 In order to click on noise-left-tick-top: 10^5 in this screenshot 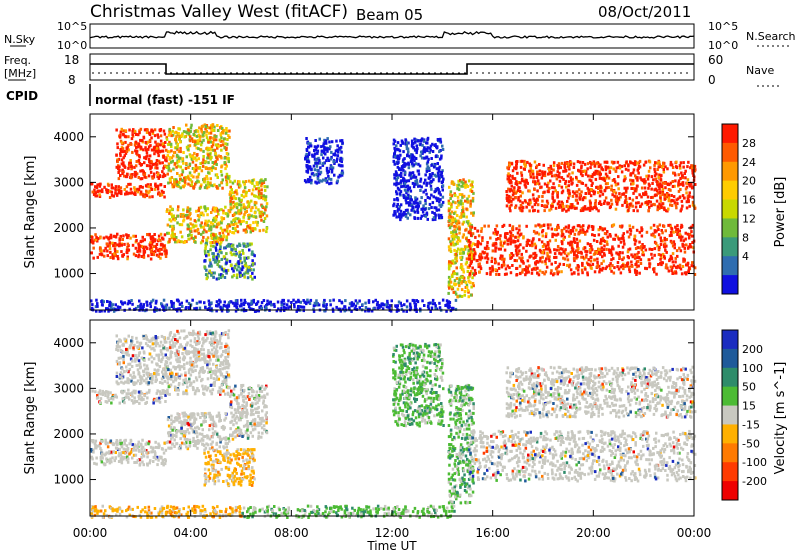, I will do `click(72, 26)`.